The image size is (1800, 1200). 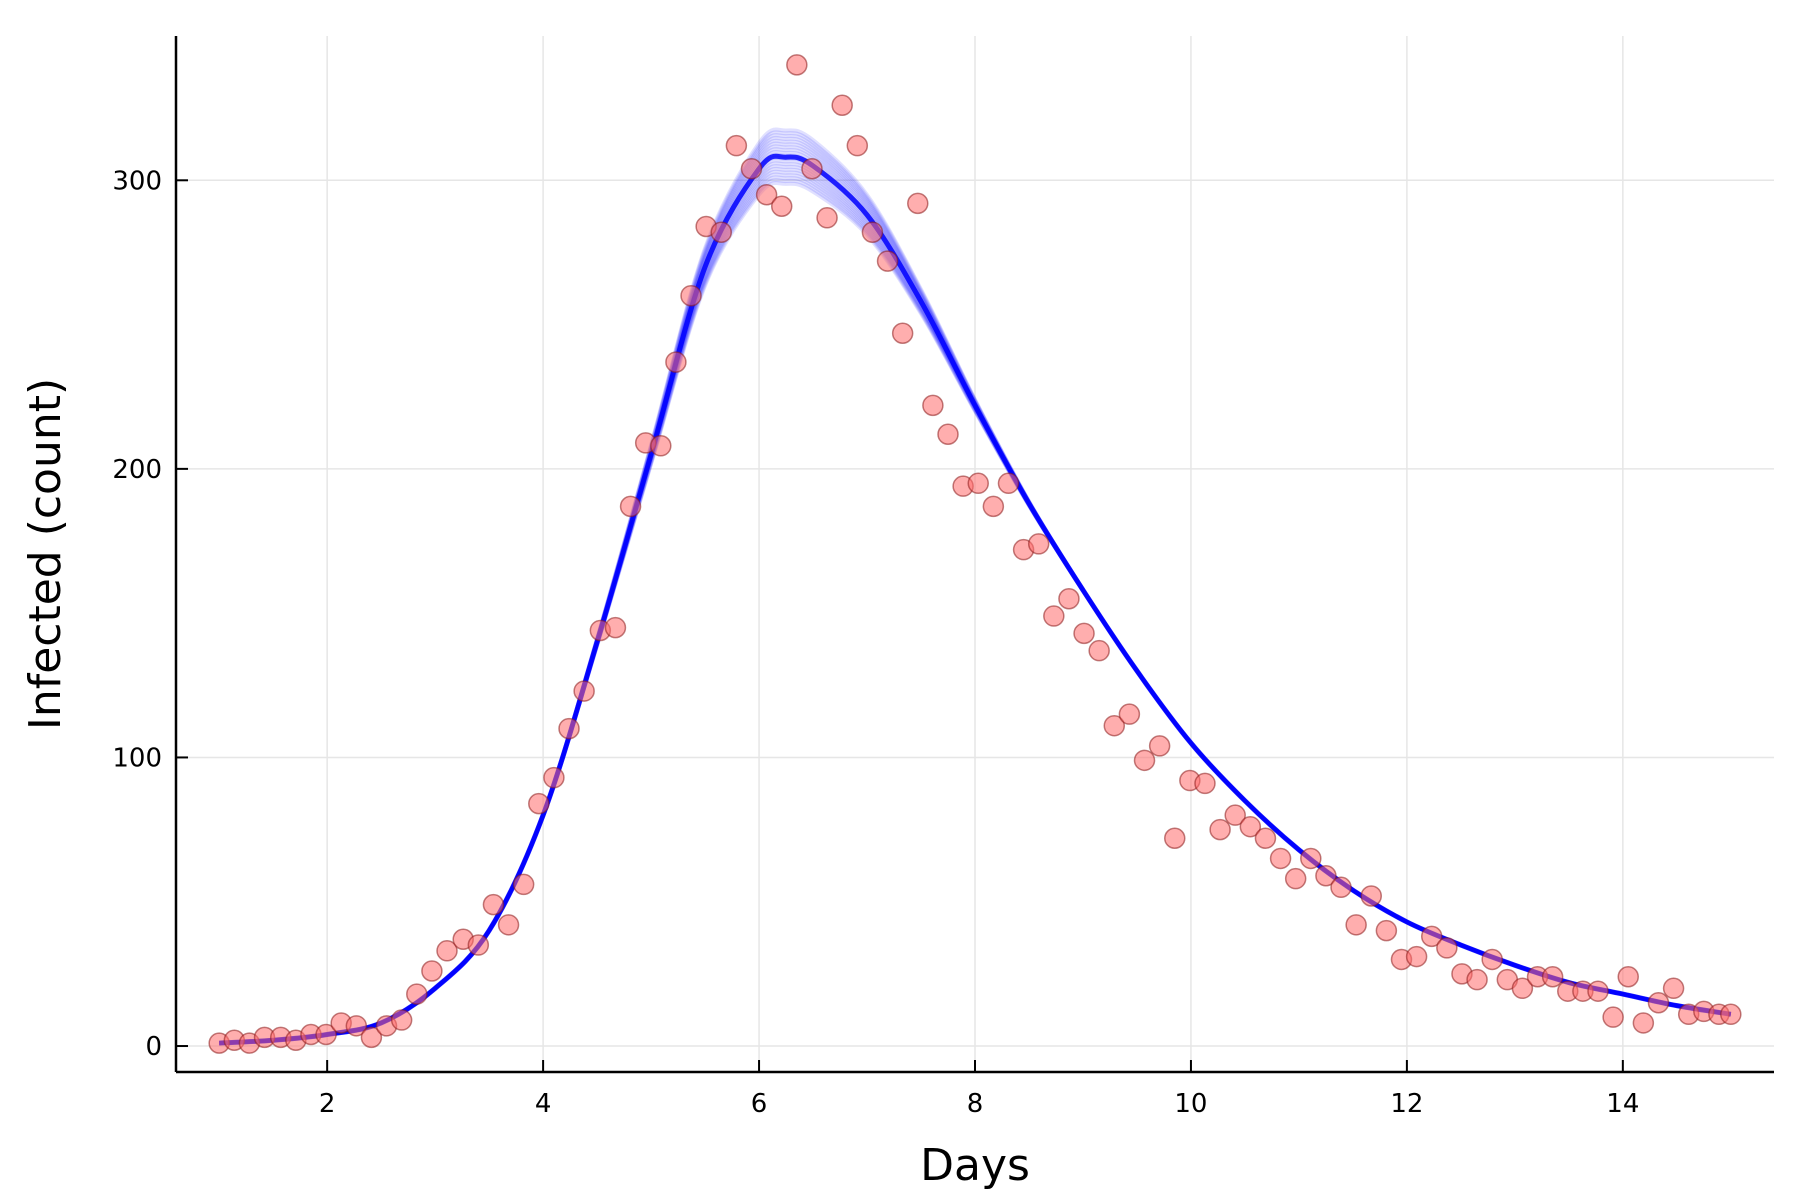 What do you see at coordinates (543, 1104) in the screenshot?
I see `x-tick-label: 4` at bounding box center [543, 1104].